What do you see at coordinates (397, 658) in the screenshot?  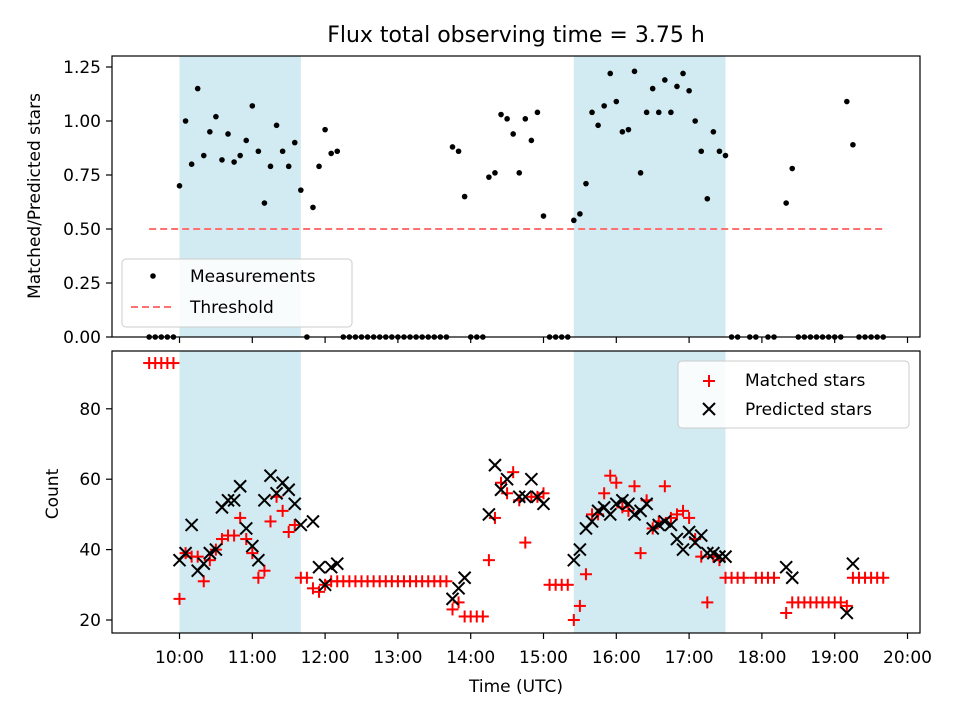 I see `x-tick-label: 13:00` at bounding box center [397, 658].